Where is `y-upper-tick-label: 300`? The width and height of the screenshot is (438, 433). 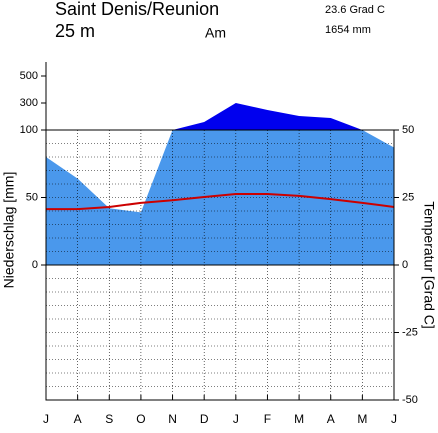 y-upper-tick-label: 300 is located at coordinates (29, 103).